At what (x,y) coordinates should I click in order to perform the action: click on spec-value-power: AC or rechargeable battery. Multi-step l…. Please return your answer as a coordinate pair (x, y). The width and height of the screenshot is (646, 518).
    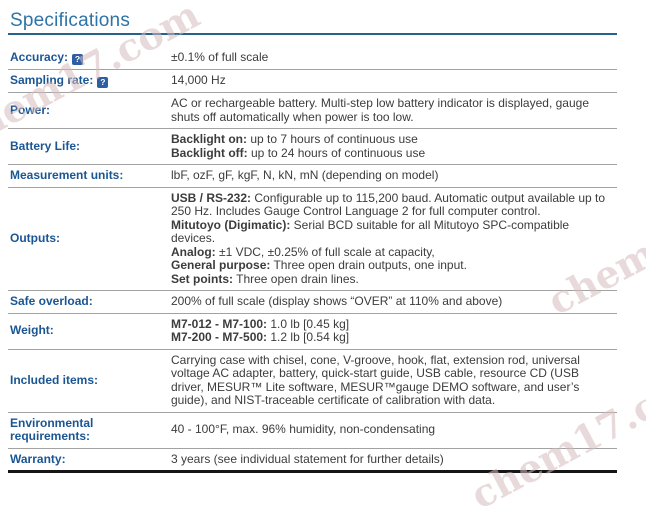
    Looking at the image, I should click on (380, 110).